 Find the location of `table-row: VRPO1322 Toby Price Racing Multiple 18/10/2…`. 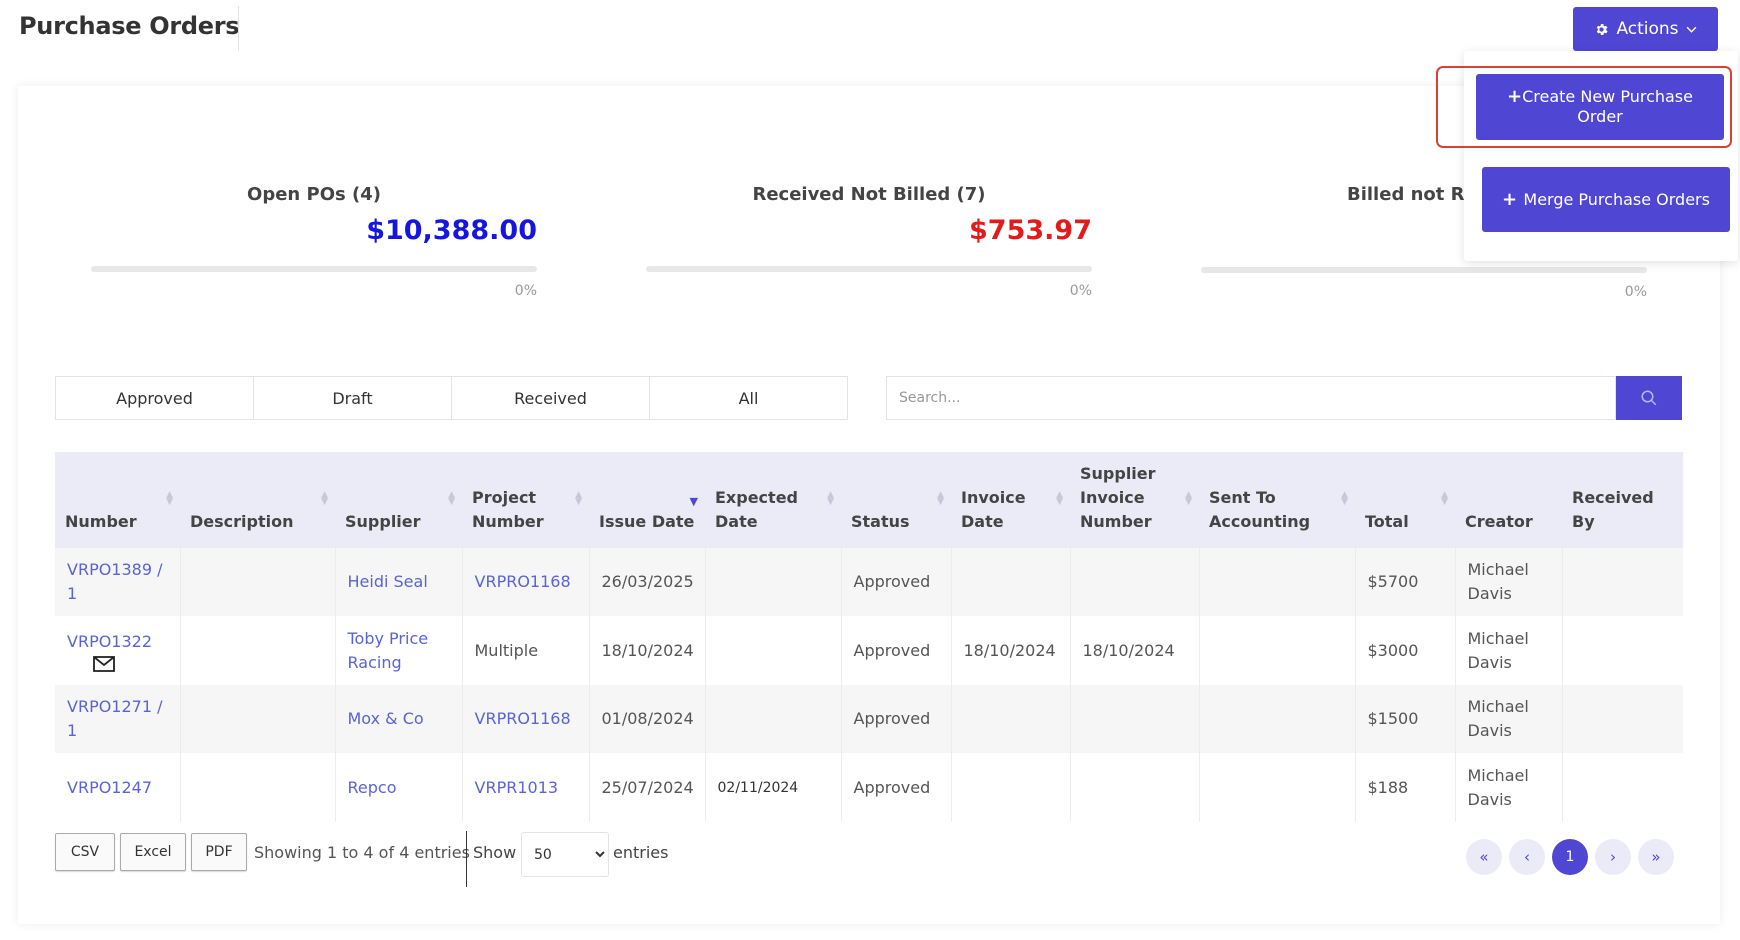

table-row: VRPO1322 Toby Price Racing Multiple 18/10/2… is located at coordinates (869, 650).